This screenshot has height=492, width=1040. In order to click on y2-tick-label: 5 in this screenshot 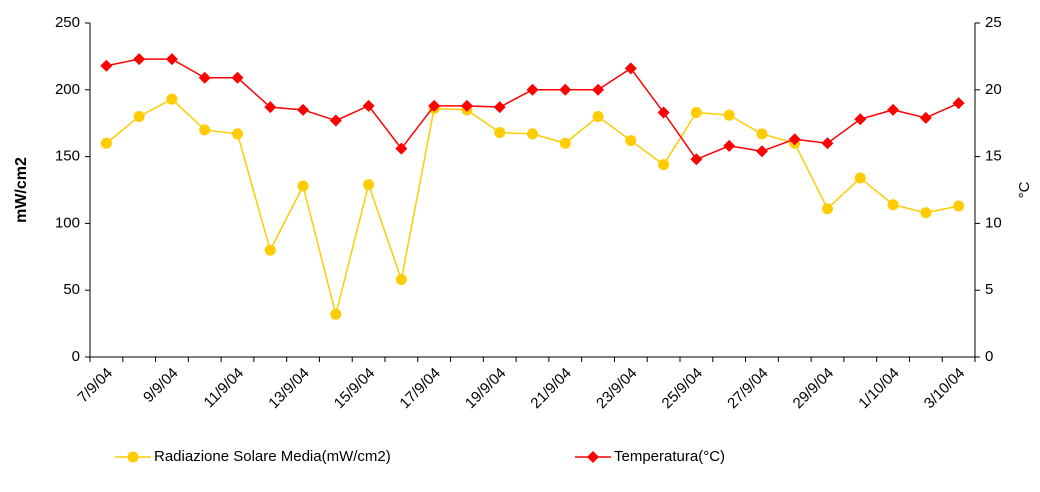, I will do `click(989, 289)`.